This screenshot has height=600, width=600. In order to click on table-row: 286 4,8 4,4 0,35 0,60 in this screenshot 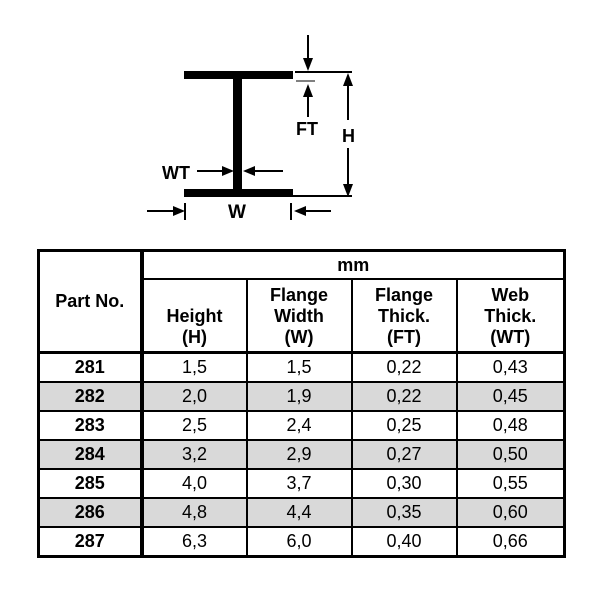, I will do `click(301, 512)`.